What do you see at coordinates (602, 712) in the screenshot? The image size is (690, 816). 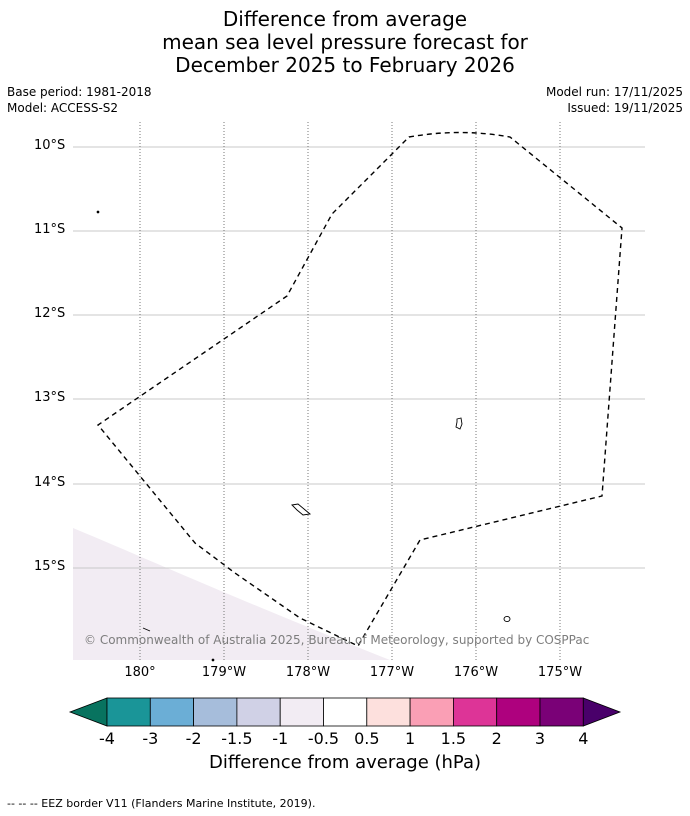 I see `colorbar-extend-high` at bounding box center [602, 712].